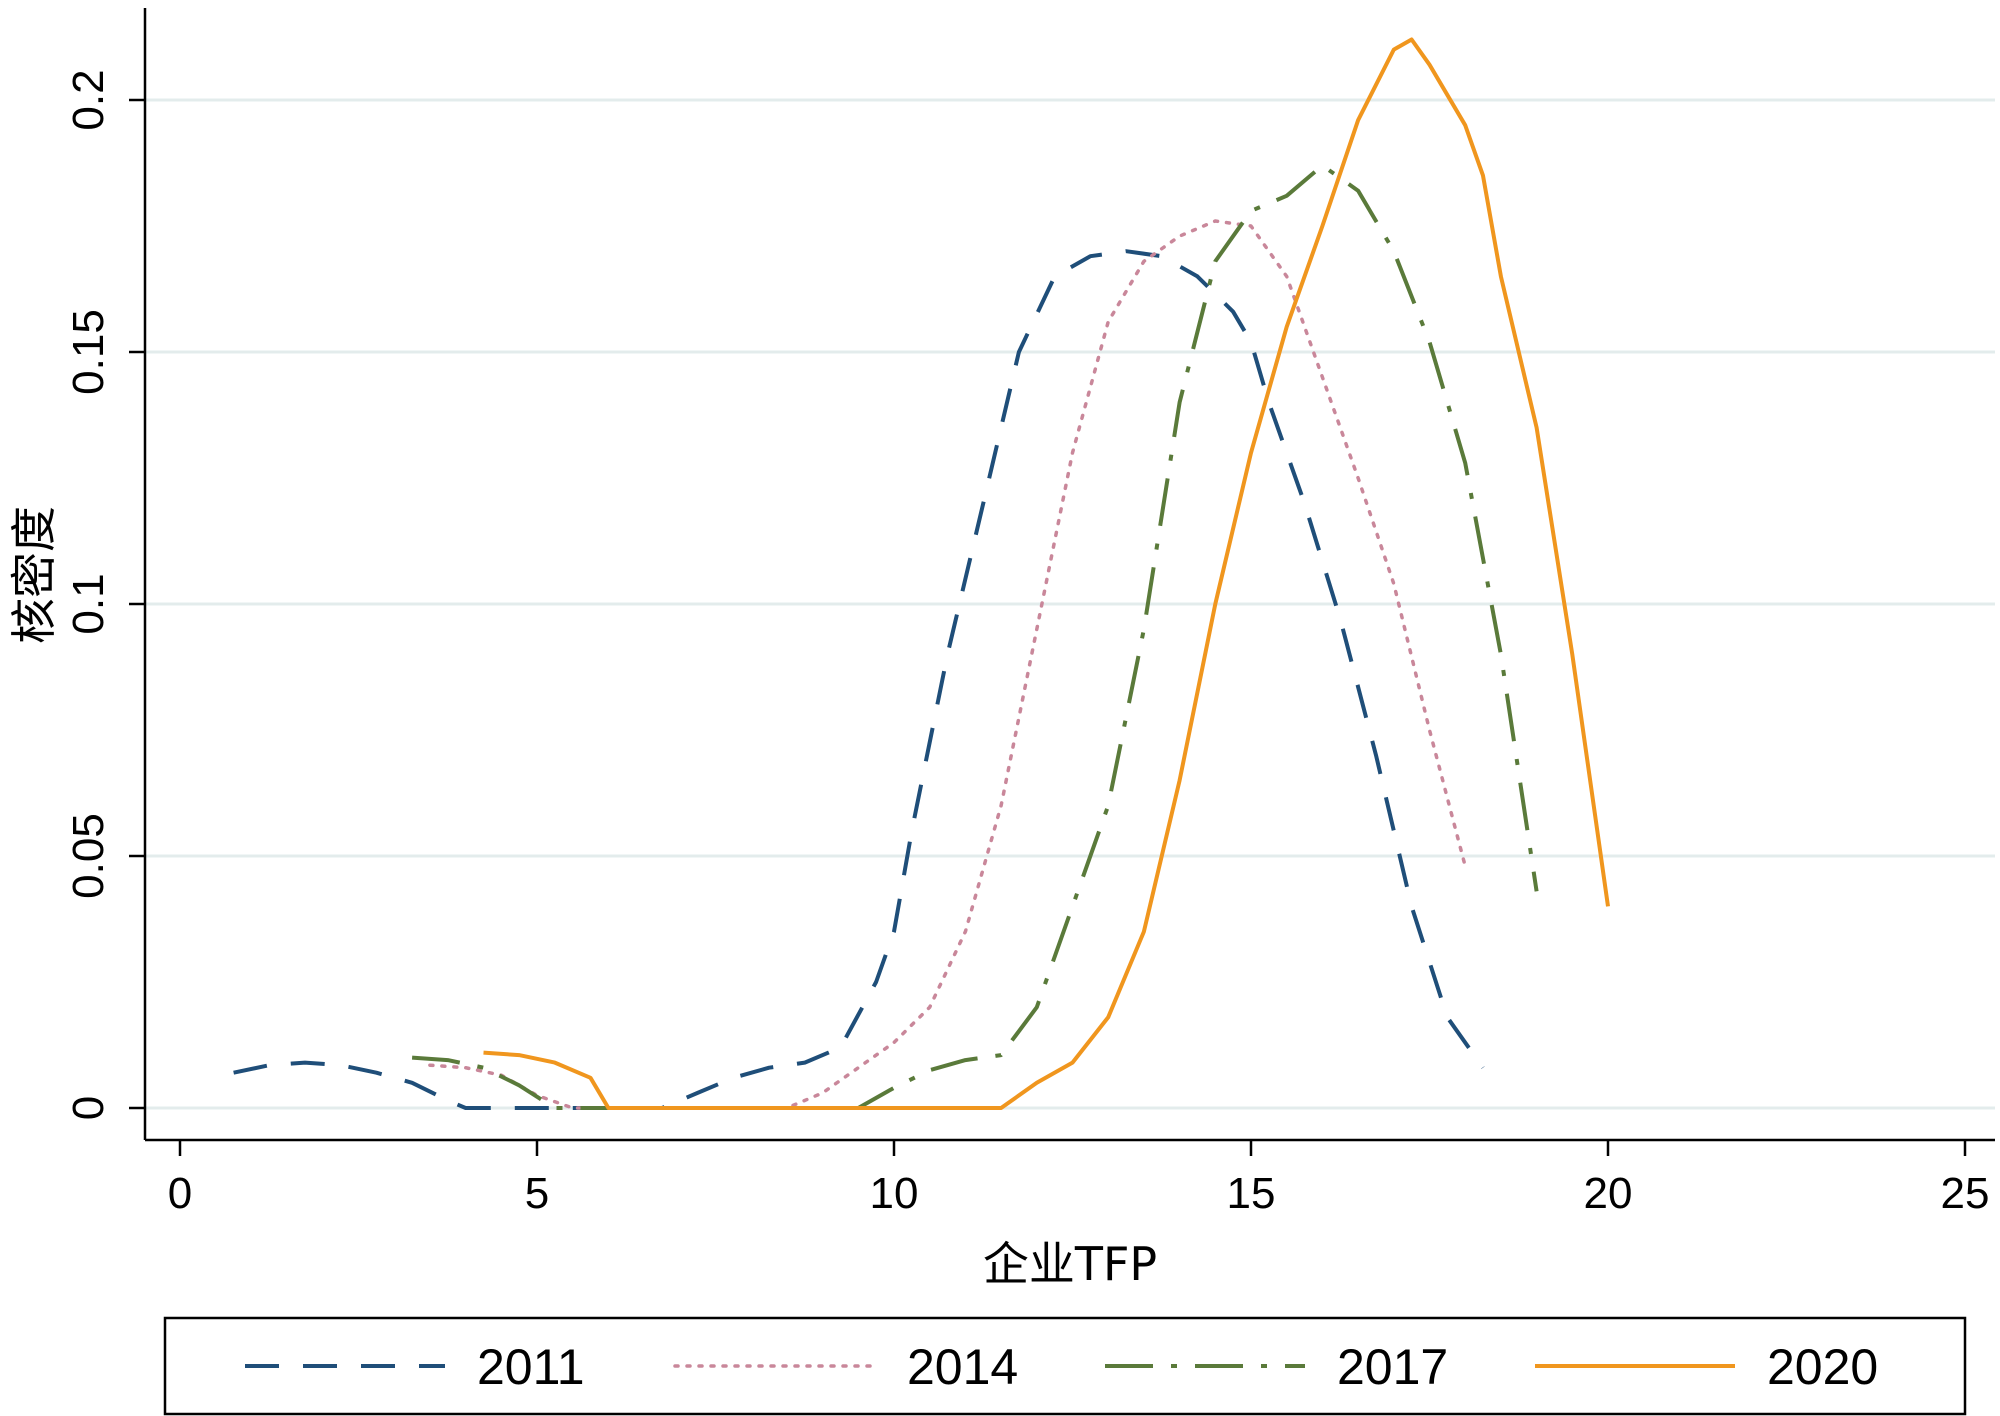 The width and height of the screenshot is (2000, 1416). Describe the element at coordinates (1822, 1367) in the screenshot. I see `legend-label-2020: 2020` at that location.